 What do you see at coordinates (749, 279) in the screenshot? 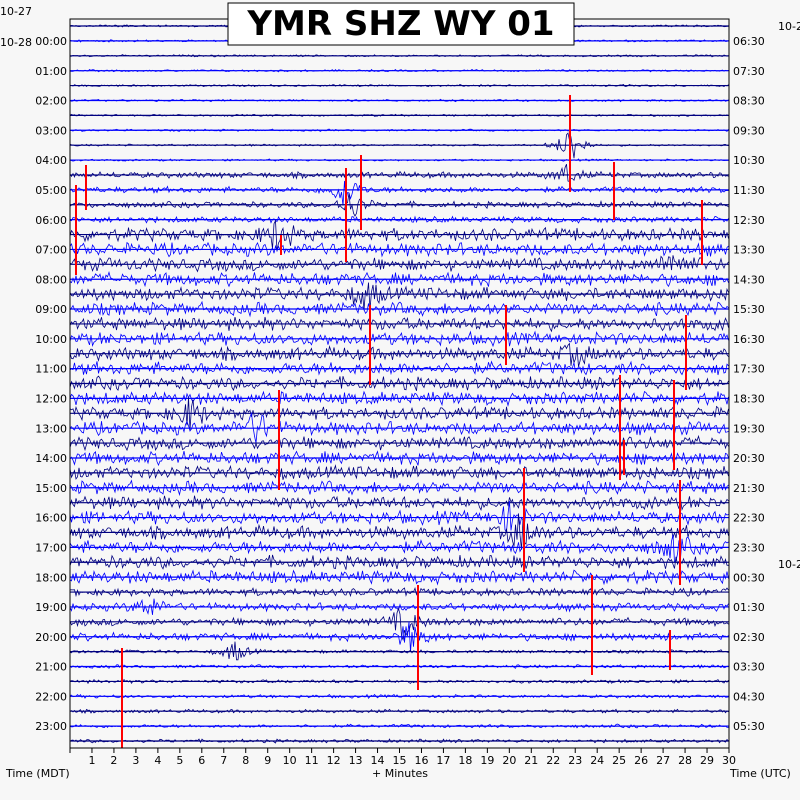
I see `right-hour-label: 14:30` at bounding box center [749, 279].